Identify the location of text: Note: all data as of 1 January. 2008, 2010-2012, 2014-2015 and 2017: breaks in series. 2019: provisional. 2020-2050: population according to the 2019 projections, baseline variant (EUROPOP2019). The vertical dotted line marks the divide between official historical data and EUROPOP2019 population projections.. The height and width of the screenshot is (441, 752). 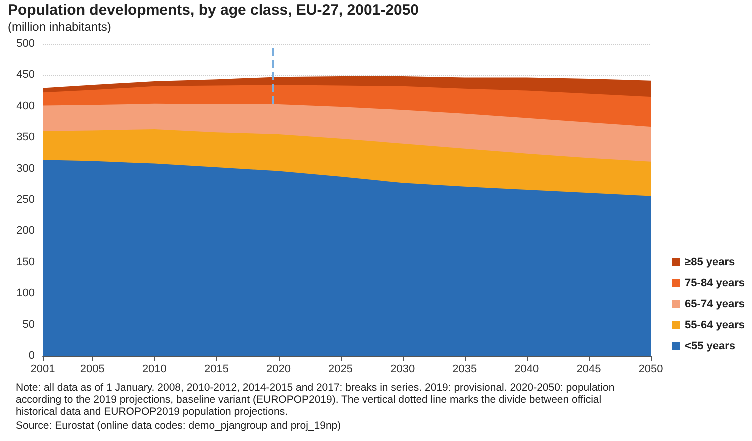
(316, 400).